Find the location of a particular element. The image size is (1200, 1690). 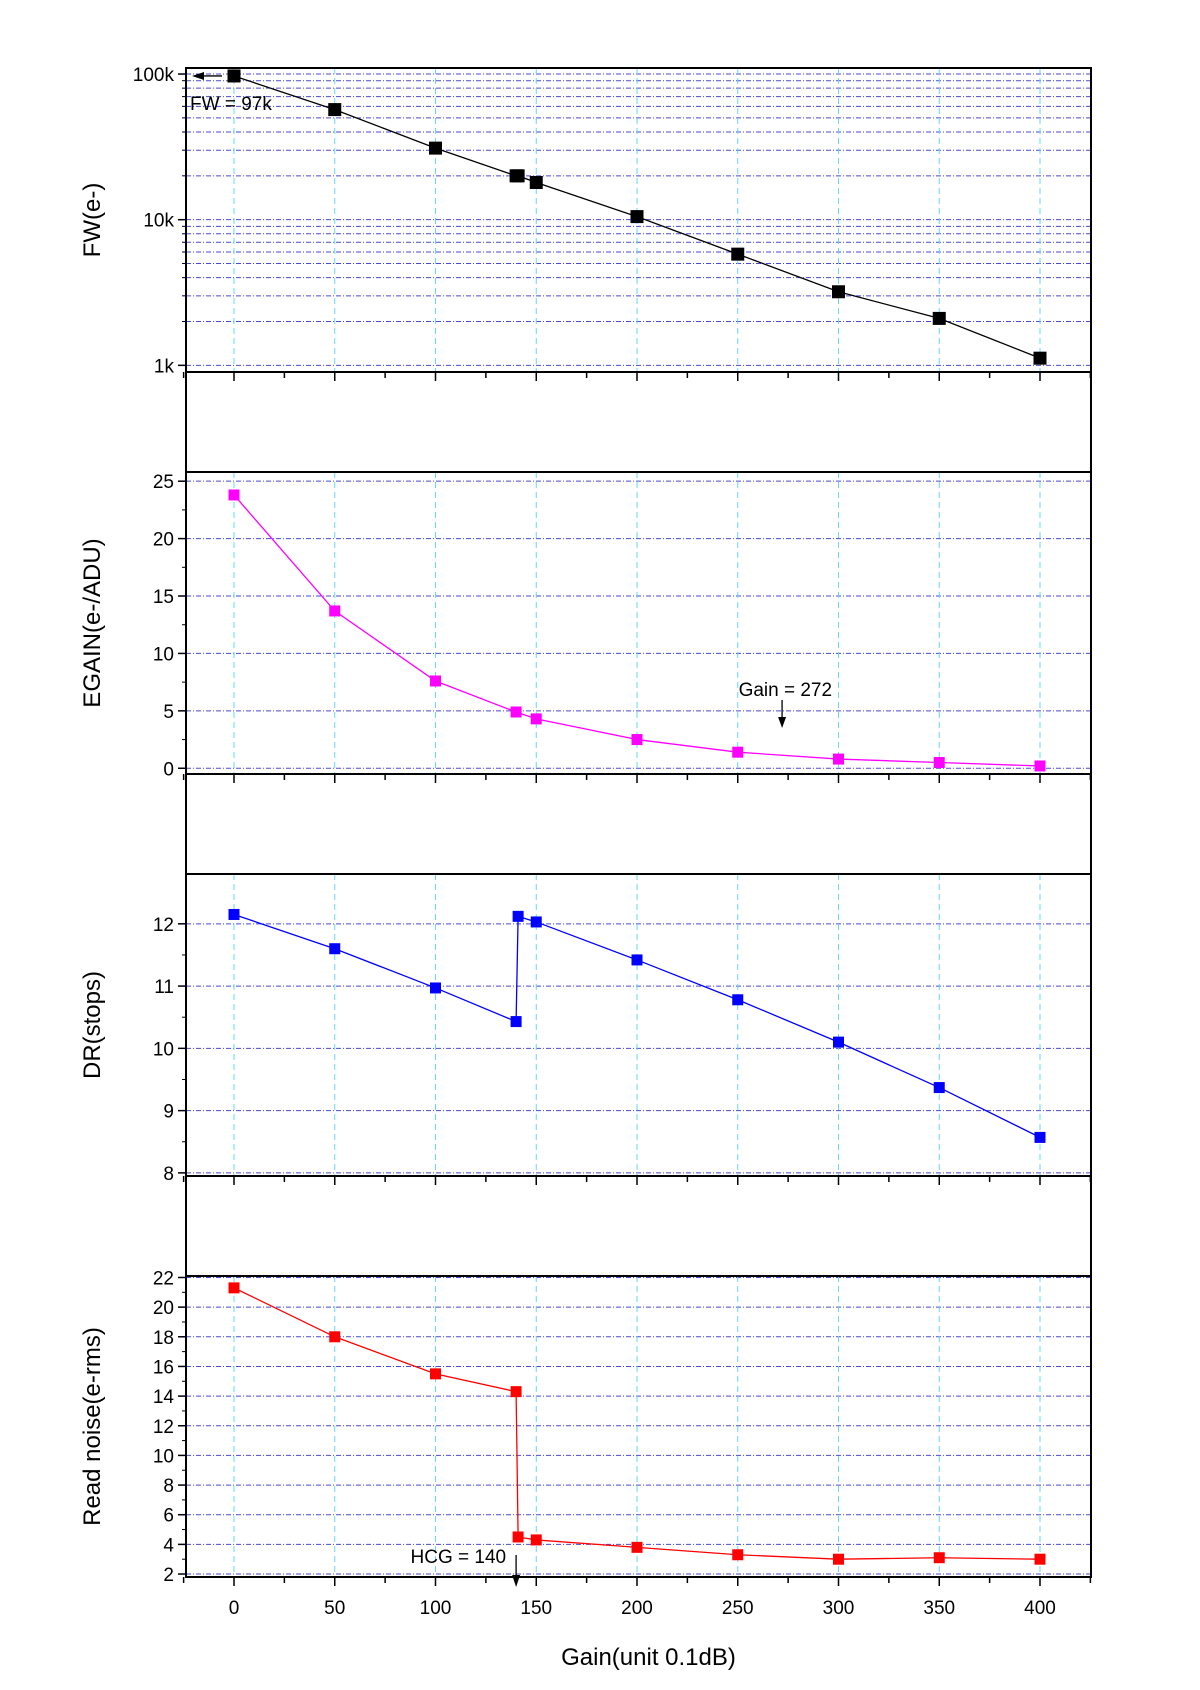

y-tick-label: 16 is located at coordinates (163, 1367).